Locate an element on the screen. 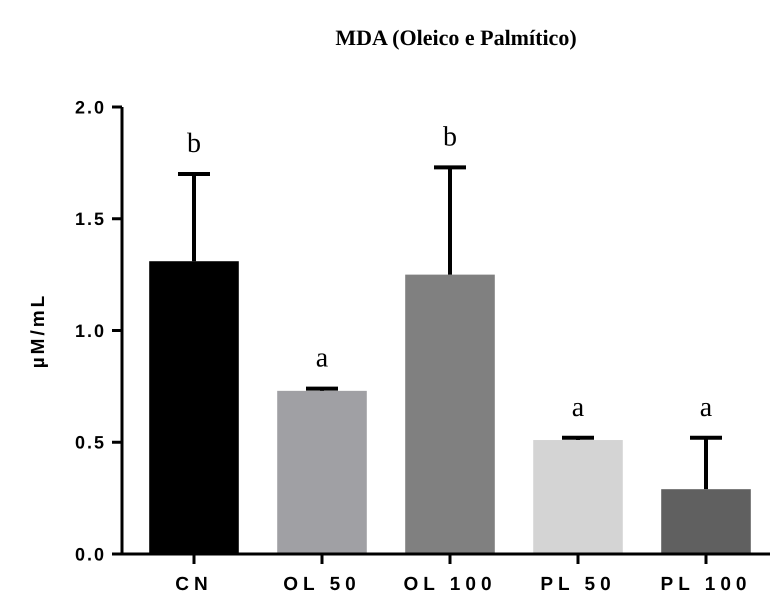 The width and height of the screenshot is (782, 604). x-tick-label: PL 100 is located at coordinates (706, 584).